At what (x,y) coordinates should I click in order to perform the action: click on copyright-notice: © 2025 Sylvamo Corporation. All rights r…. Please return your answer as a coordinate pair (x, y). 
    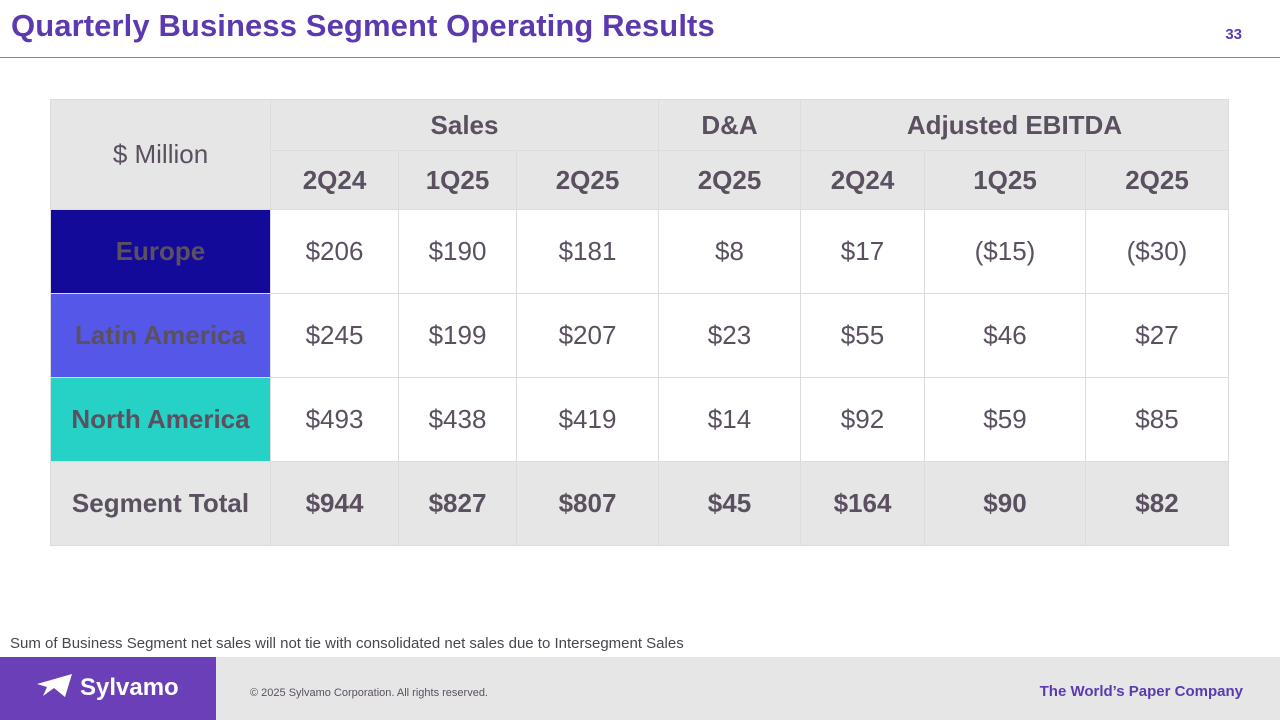
    Looking at the image, I should click on (369, 693).